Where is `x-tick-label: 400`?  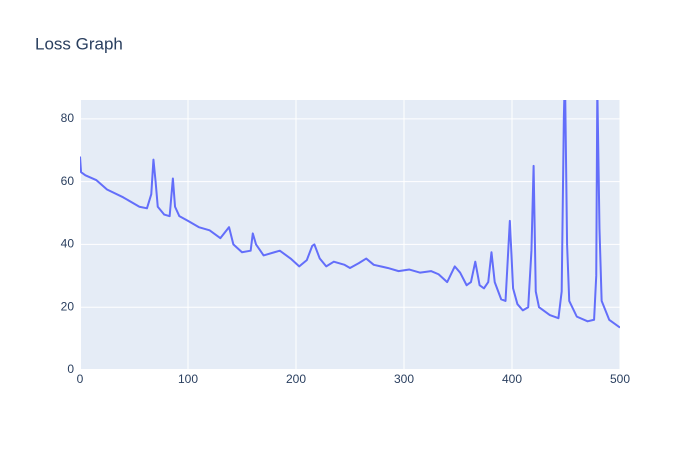
x-tick-label: 400 is located at coordinates (512, 379).